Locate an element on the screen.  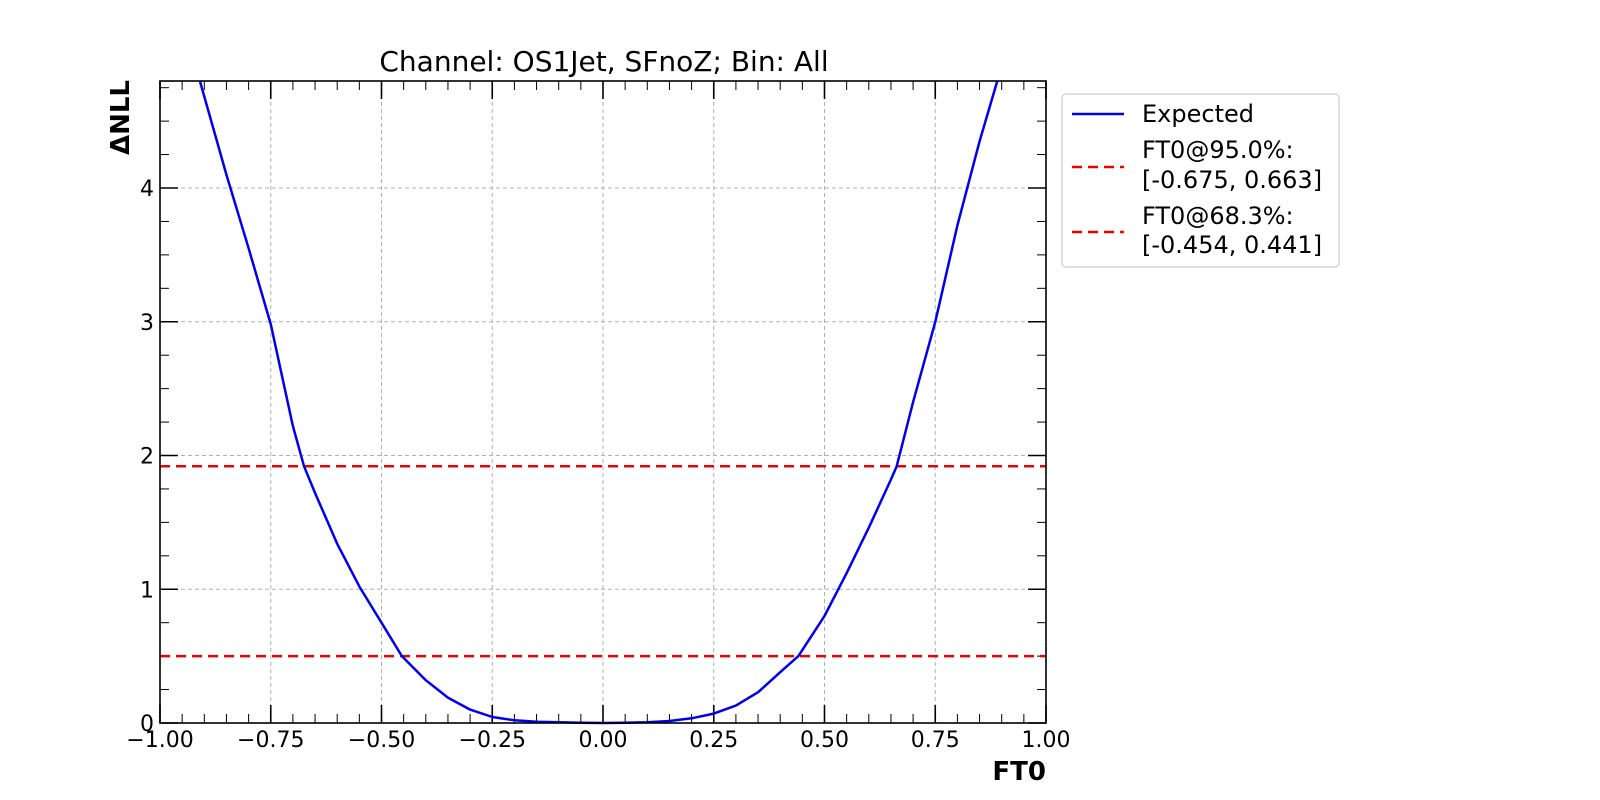
x-tick-label: −0.25 is located at coordinates (492, 740).